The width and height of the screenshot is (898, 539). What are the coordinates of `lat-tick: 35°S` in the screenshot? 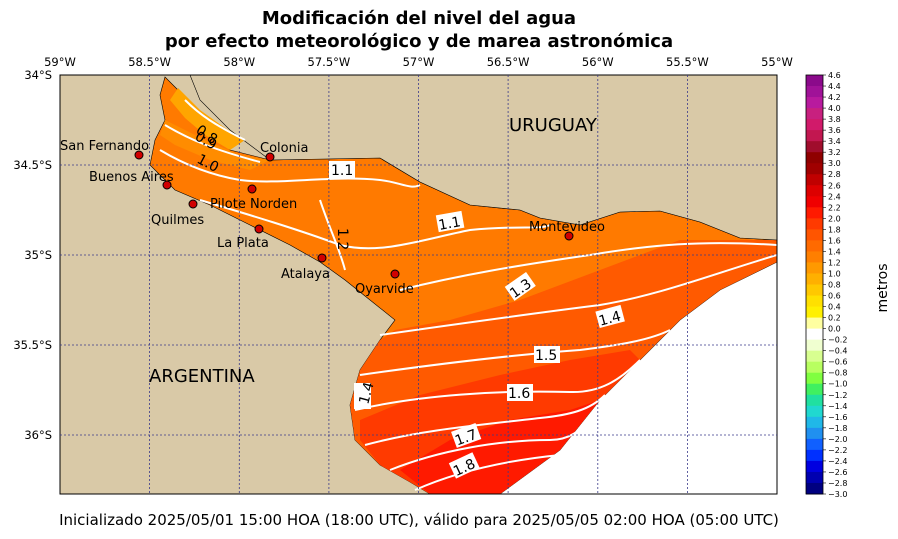 It's located at (38, 255).